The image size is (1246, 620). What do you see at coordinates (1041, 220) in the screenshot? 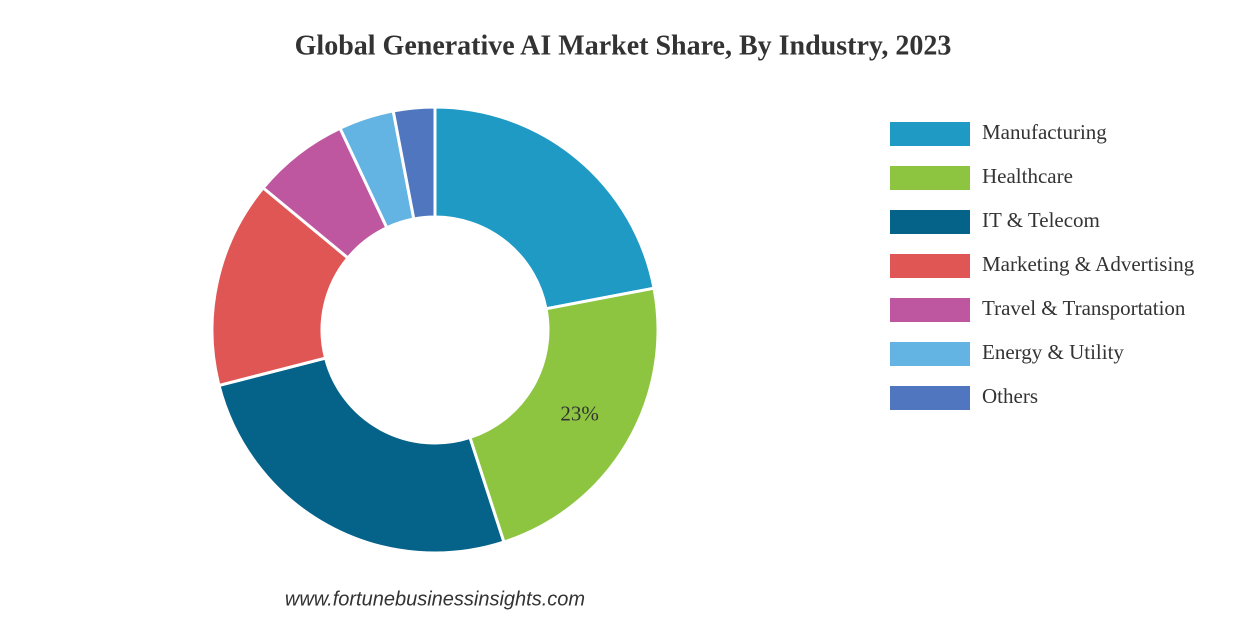
I see `legend-label: IT & Telecom` at bounding box center [1041, 220].